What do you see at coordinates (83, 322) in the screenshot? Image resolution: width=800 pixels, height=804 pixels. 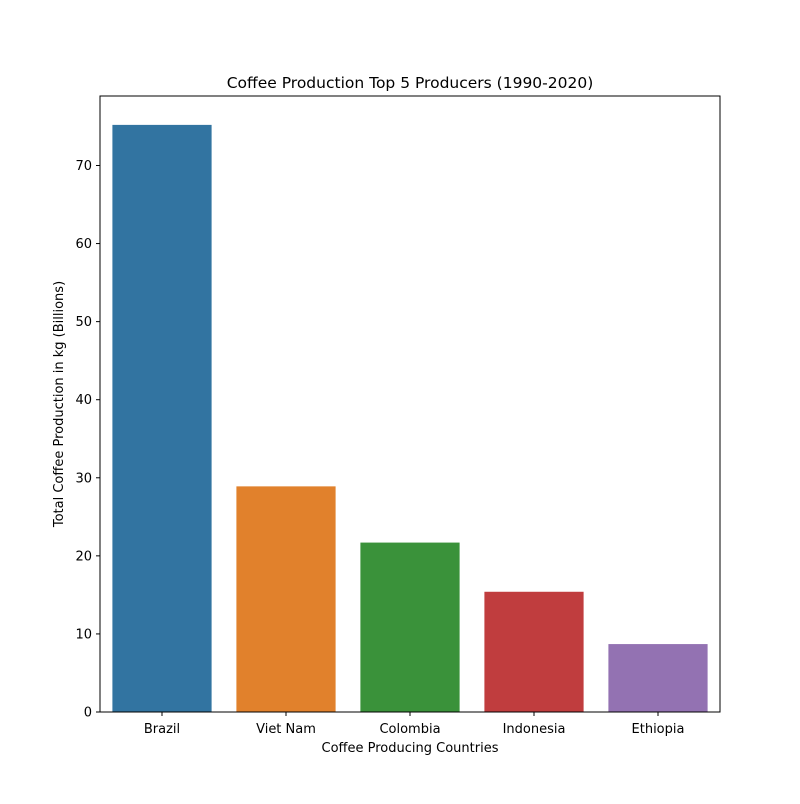 I see `y-tick-label: 50` at bounding box center [83, 322].